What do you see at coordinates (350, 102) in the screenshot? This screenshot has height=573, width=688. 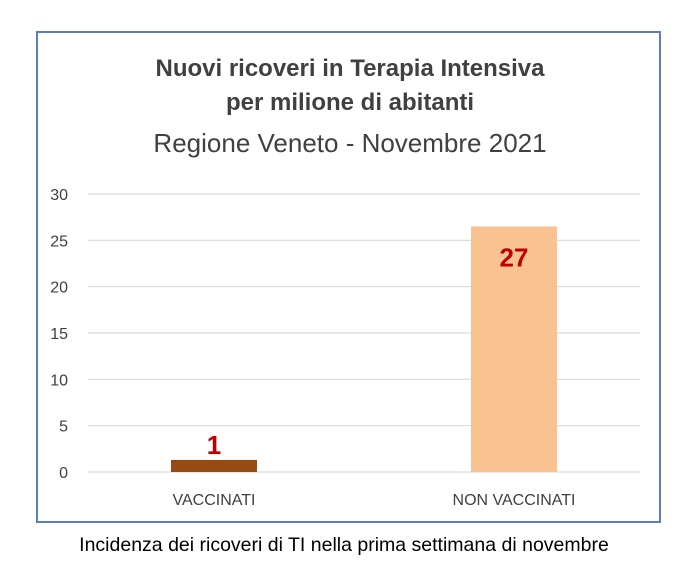 I see `chart-title-line2: per milione di abitanti` at bounding box center [350, 102].